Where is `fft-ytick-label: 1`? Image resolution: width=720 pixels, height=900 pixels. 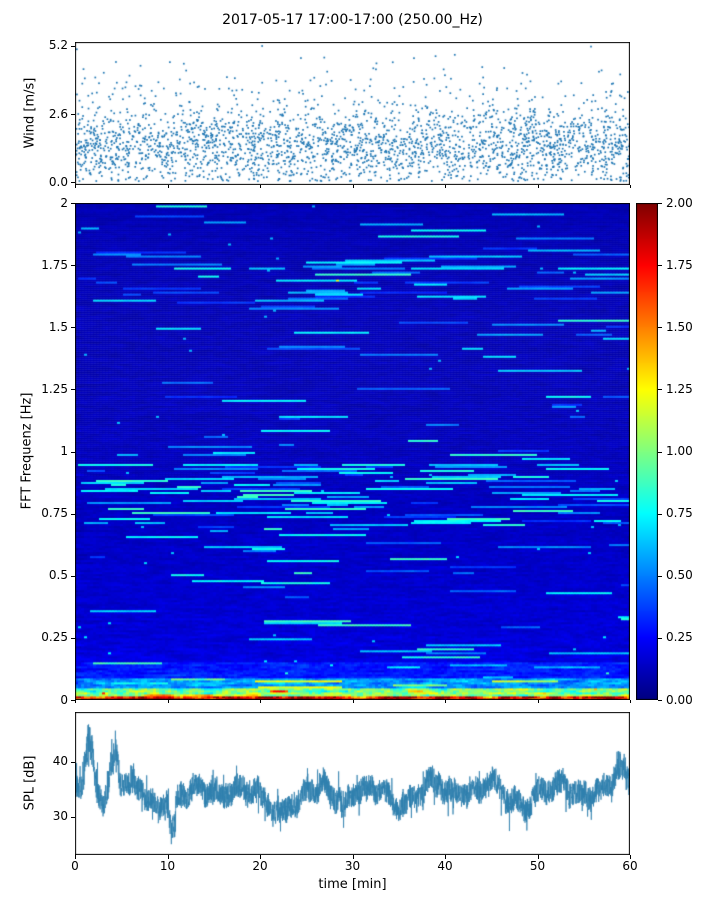 fft-ytick-label: 1 is located at coordinates (64, 451).